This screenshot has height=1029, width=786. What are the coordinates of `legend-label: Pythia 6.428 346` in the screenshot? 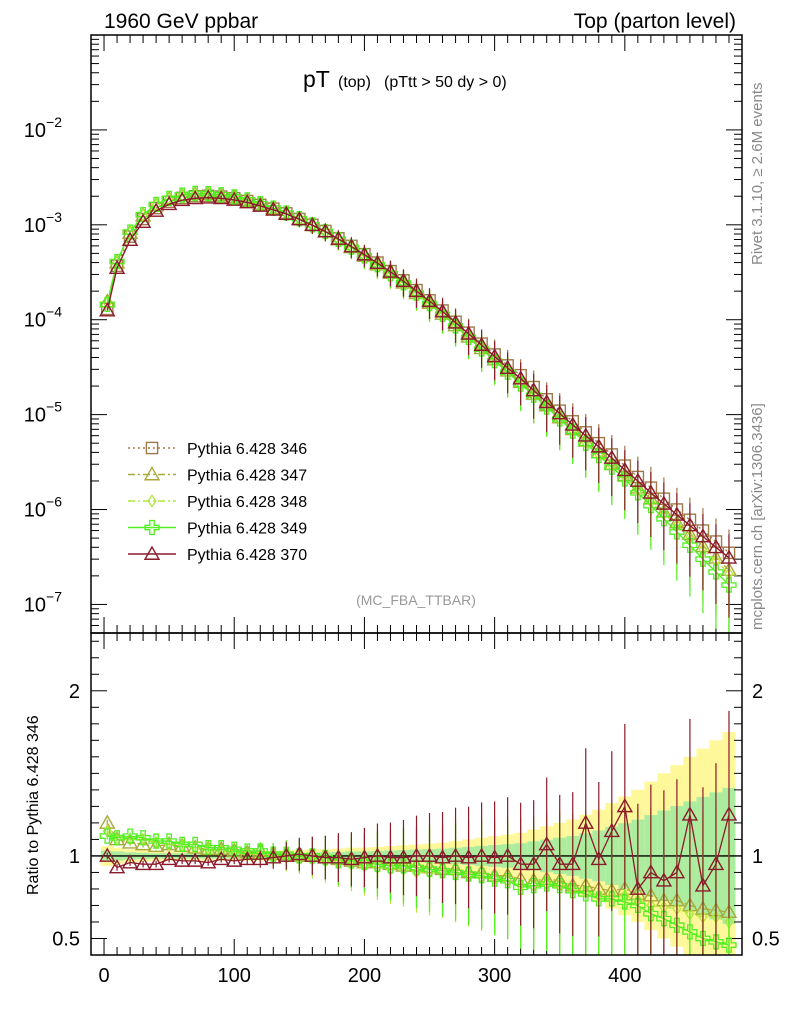 It's located at (247, 449).